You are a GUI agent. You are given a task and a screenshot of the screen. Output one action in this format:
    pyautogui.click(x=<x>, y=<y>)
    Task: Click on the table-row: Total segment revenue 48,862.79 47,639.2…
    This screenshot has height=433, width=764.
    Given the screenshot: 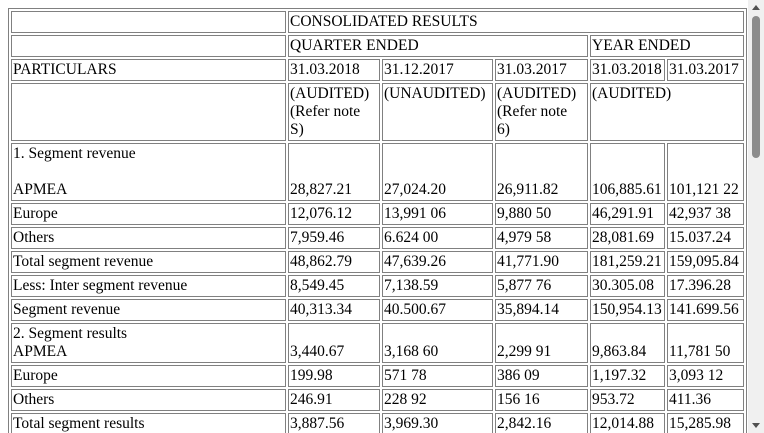 What is the action you would take?
    pyautogui.click(x=377, y=262)
    